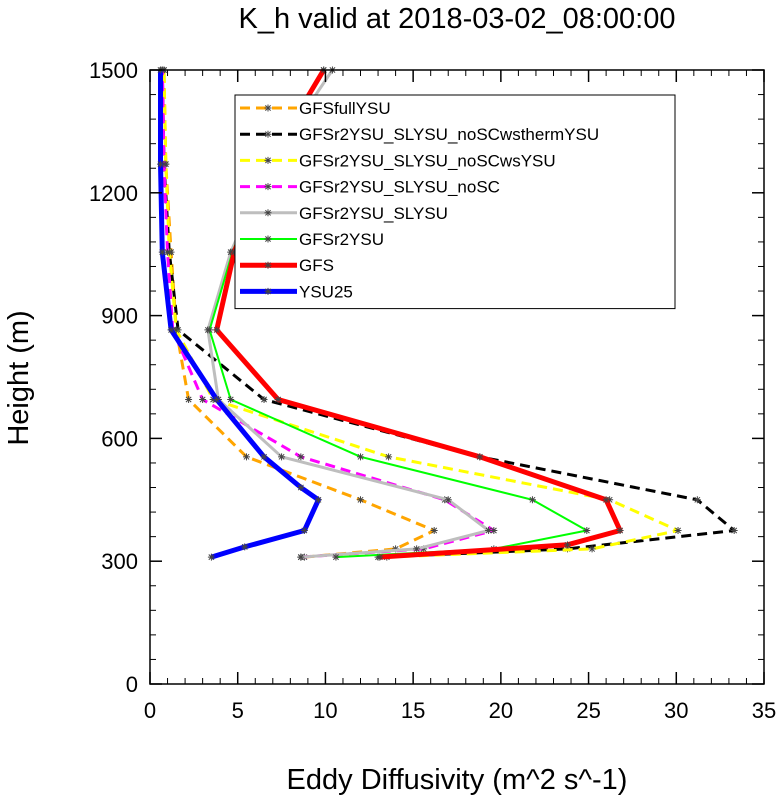 This screenshot has height=796, width=781. Describe the element at coordinates (449, 134) in the screenshot. I see `legend-label: GFSr2YSU_SLYSU_noSCwsthermYSU` at that location.